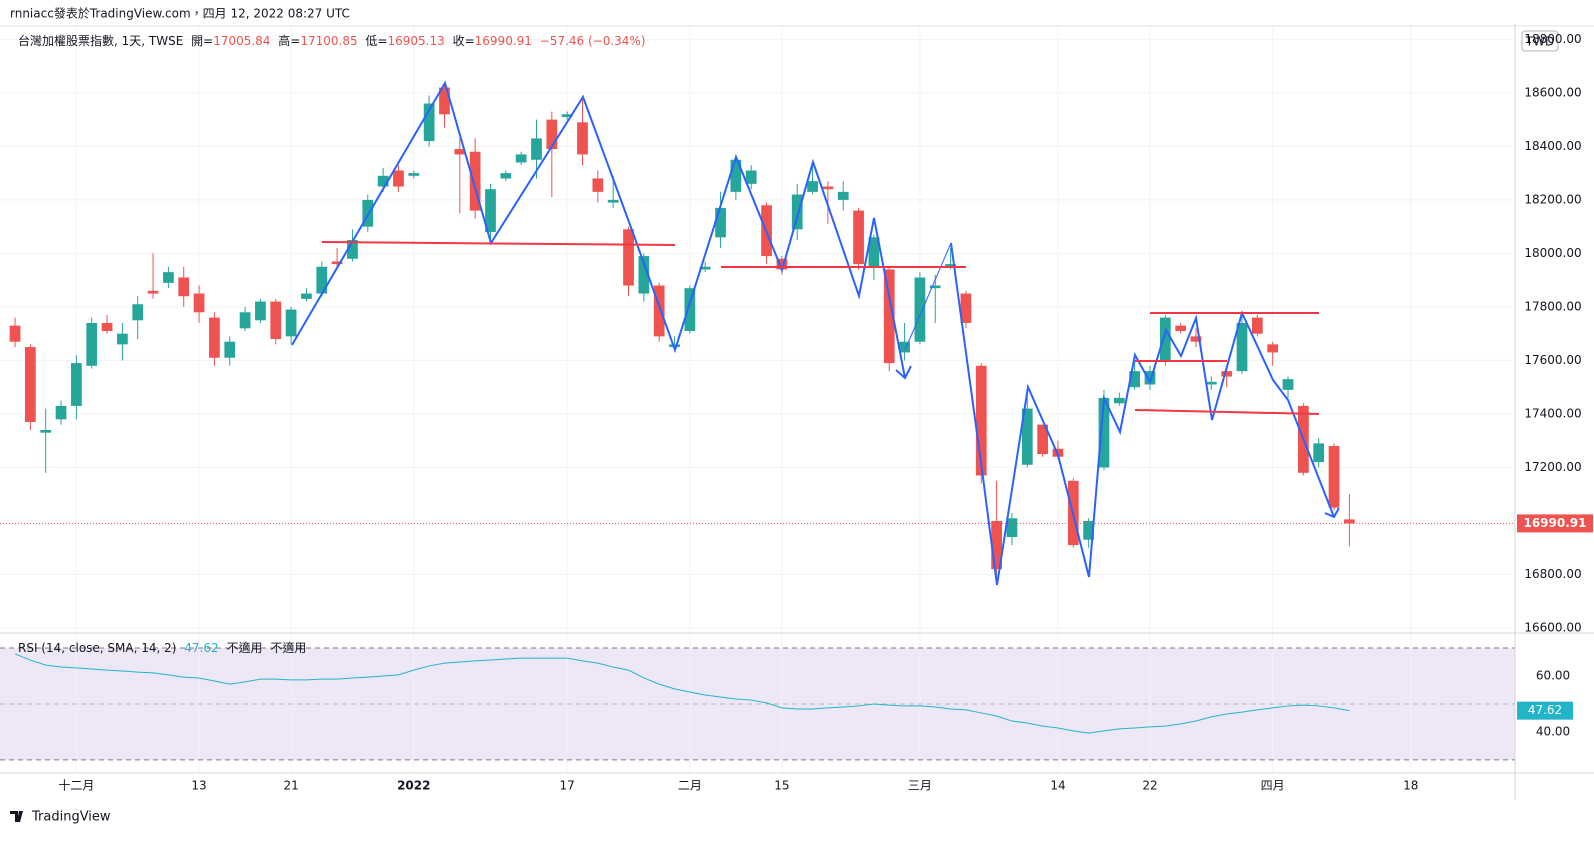 The height and width of the screenshot is (852, 1594). I want to click on legend-label: 收=, so click(464, 41).